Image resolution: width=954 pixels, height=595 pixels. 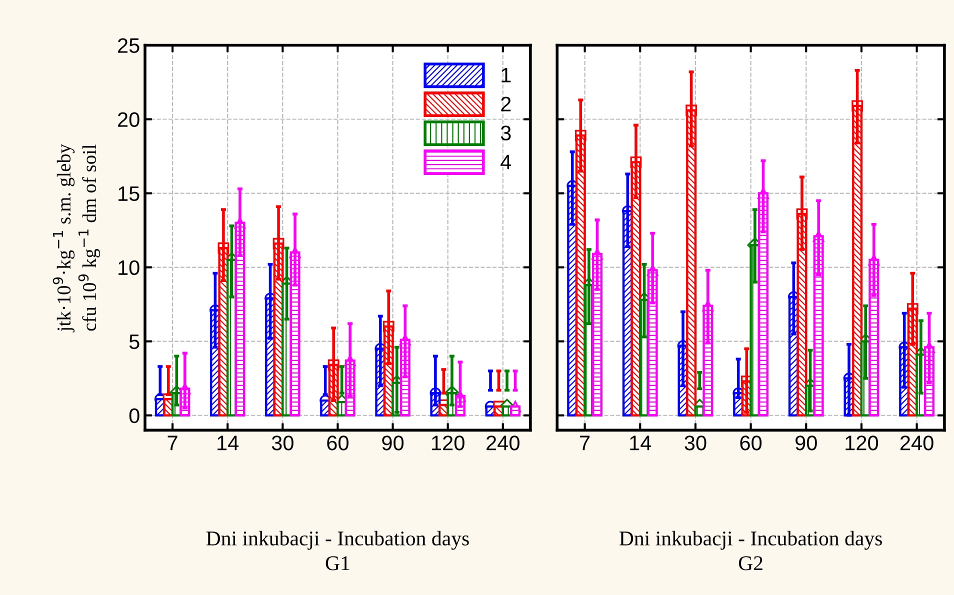 I want to click on y-tick-label: 25, so click(x=129, y=45).